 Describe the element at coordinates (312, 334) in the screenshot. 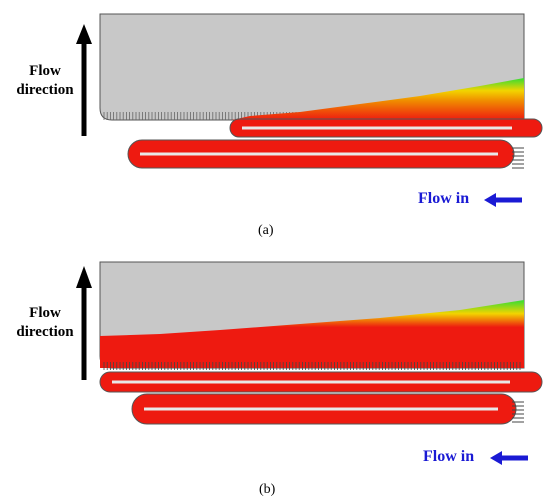

I see `contour-region-b` at that location.